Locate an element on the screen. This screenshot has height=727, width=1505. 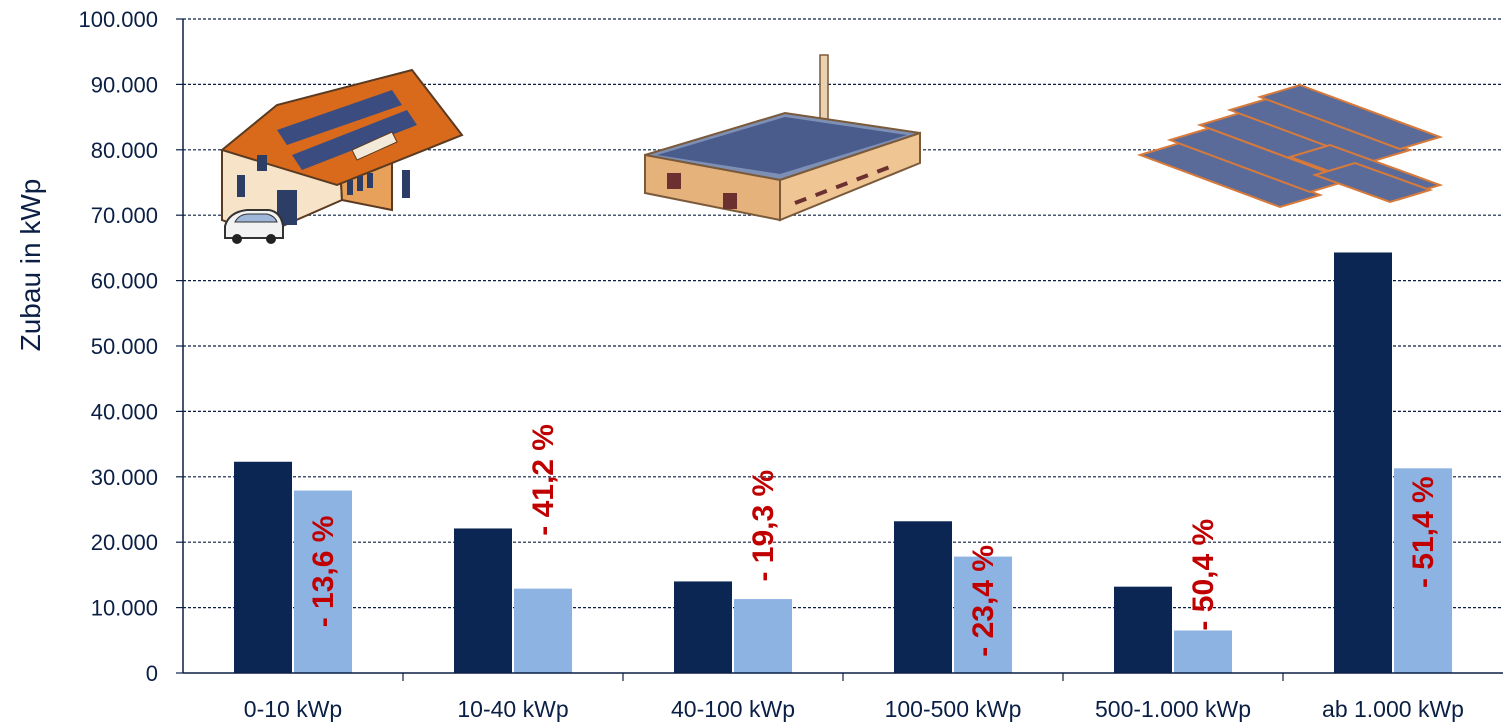
change-annotation: - 51,4 % is located at coordinates (1423, 532).